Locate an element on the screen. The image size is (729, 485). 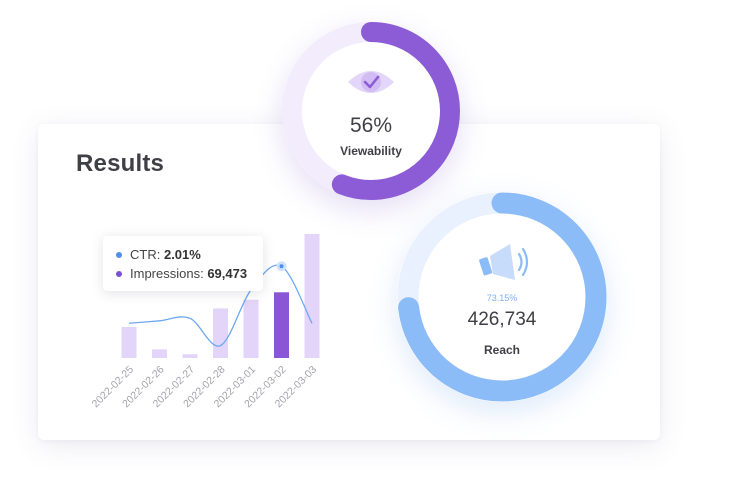
reach-gauge: 73.15% 426,734 Reach is located at coordinates (502, 297).